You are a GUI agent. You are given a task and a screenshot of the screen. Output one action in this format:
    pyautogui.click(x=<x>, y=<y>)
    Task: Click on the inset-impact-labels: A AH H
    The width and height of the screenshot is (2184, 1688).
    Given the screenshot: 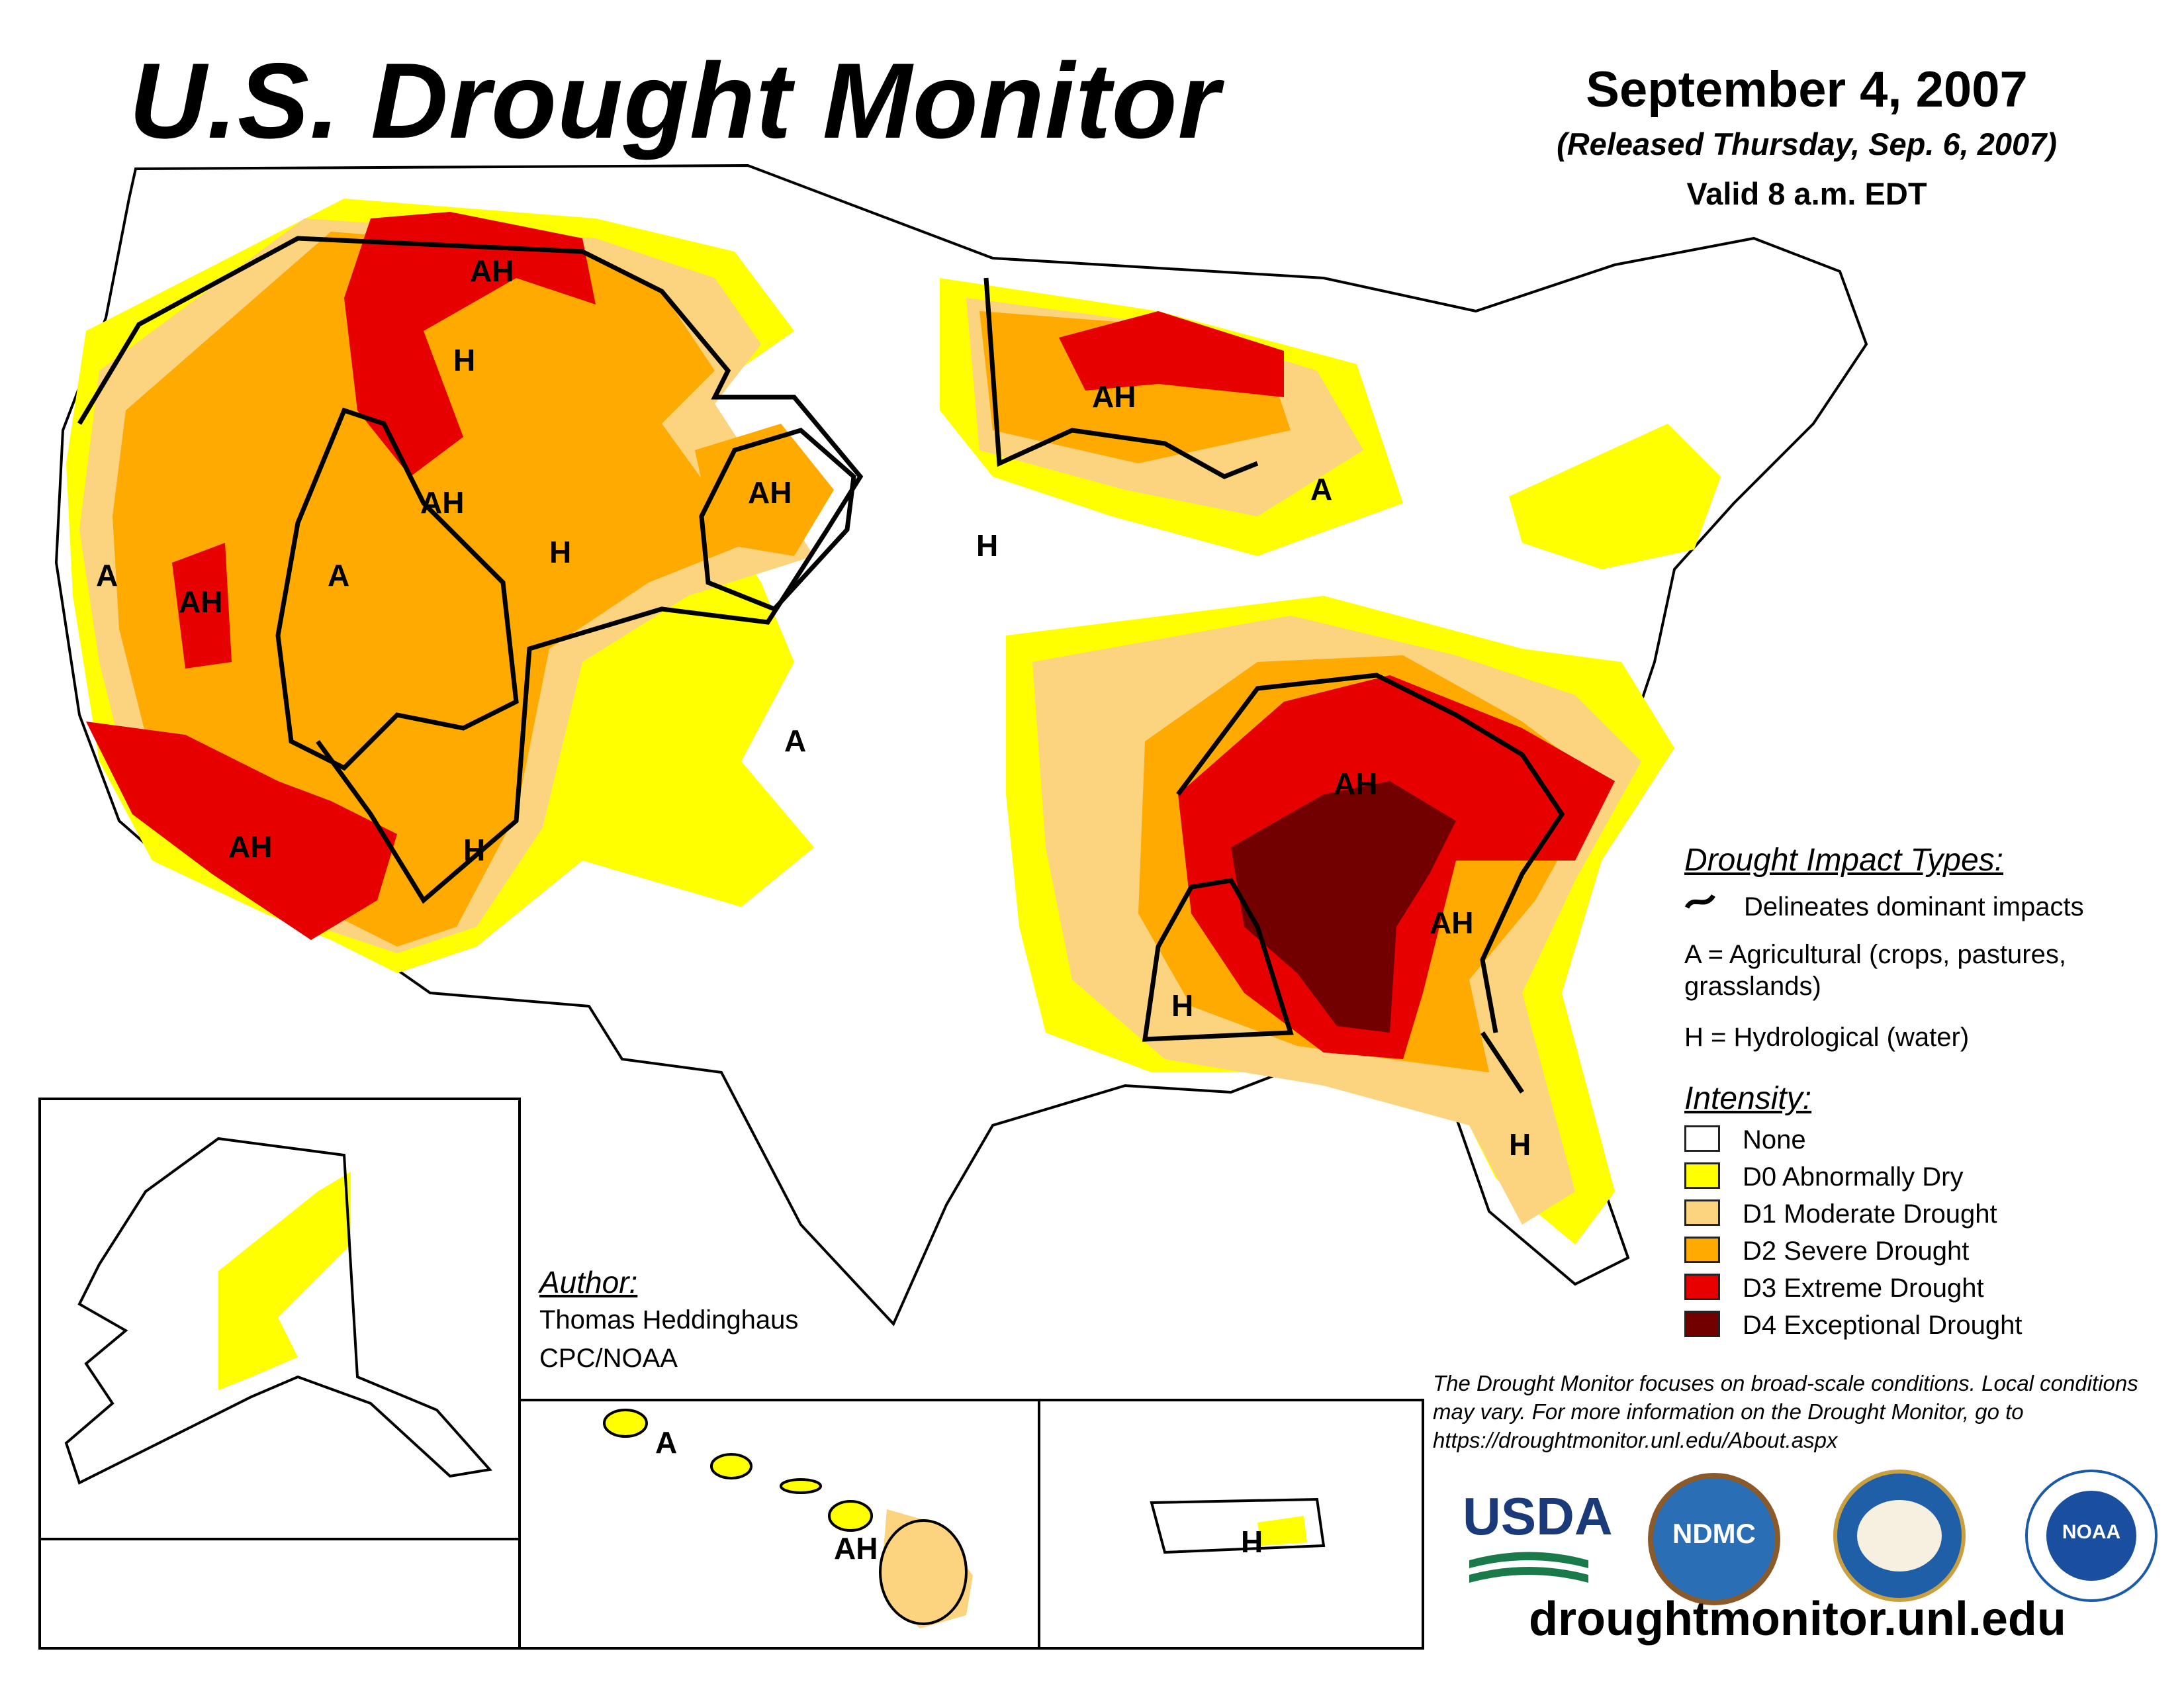 What is the action you would take?
    pyautogui.click(x=959, y=1495)
    